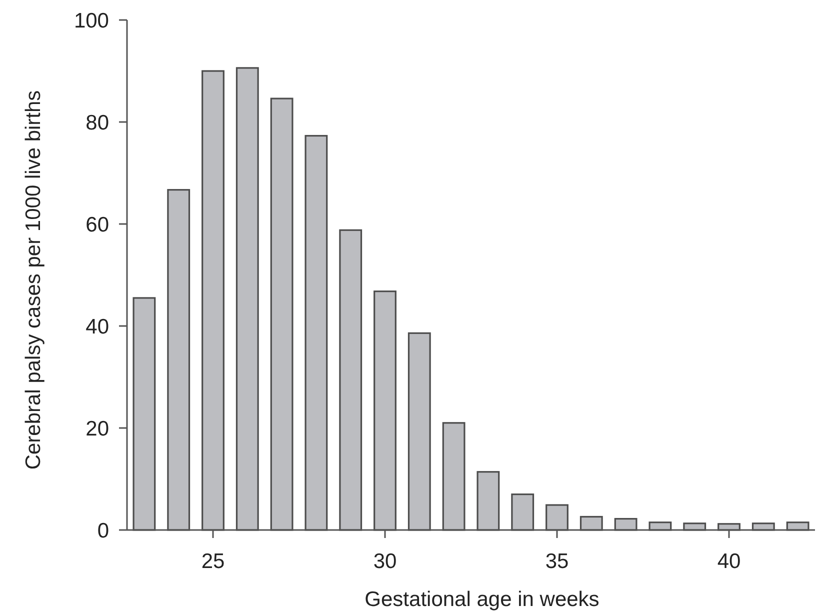 Image resolution: width=825 pixels, height=616 pixels. What do you see at coordinates (91, 20) in the screenshot?
I see `y-tick-label: 100` at bounding box center [91, 20].